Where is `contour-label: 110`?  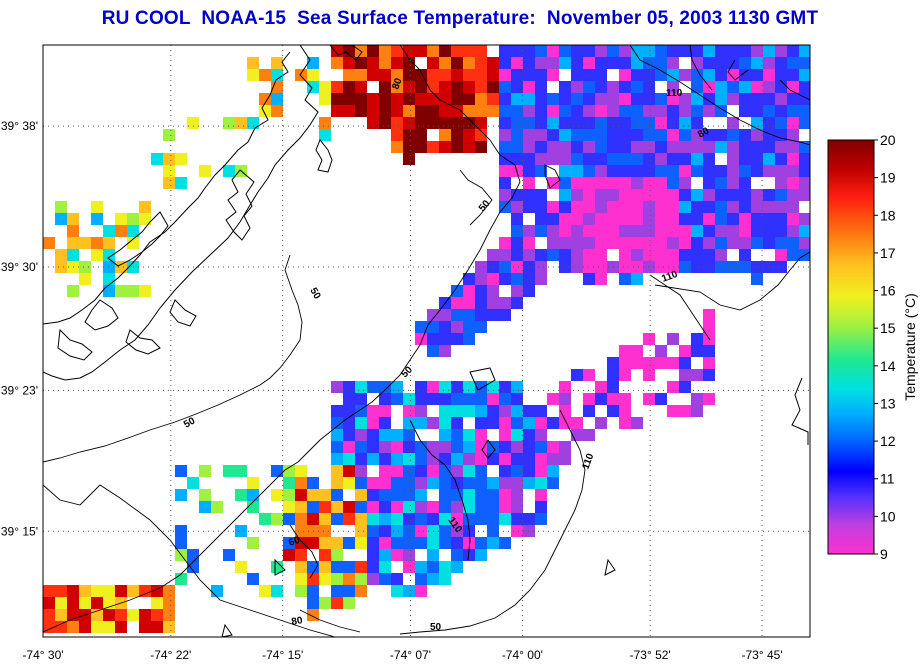
contour-label: 110 is located at coordinates (674, 93).